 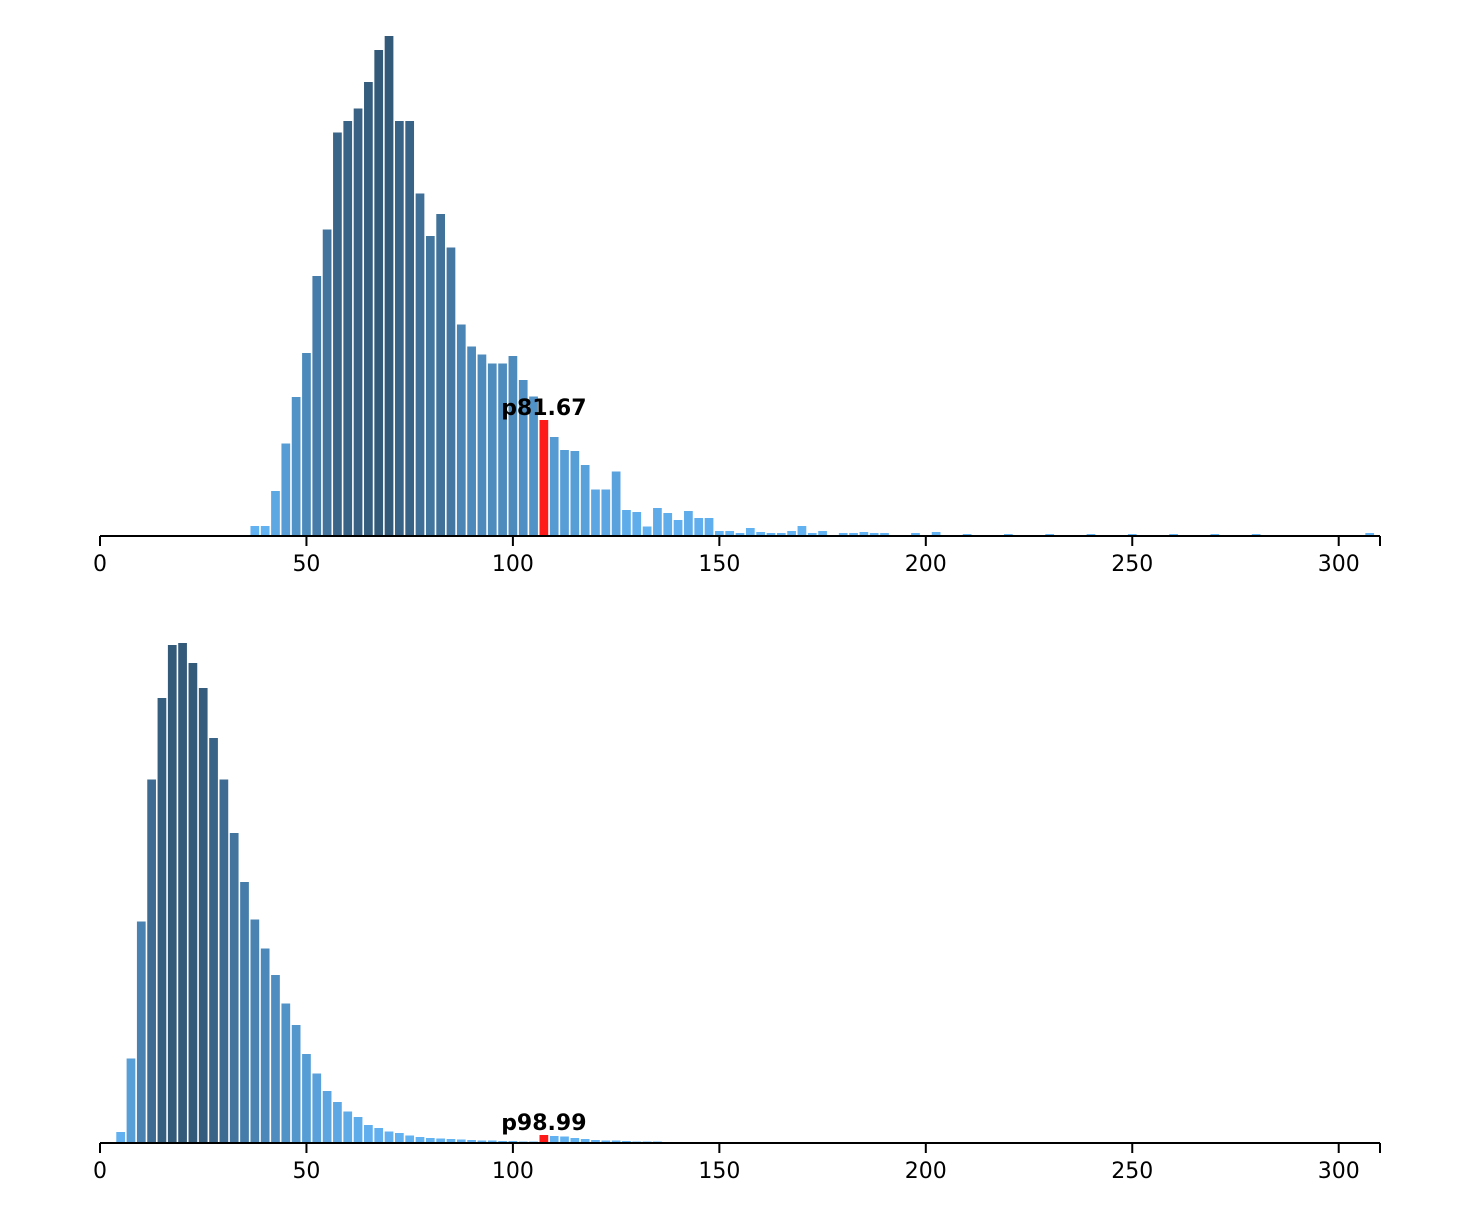 I want to click on x-tick-label: 300, so click(x=1339, y=1171).